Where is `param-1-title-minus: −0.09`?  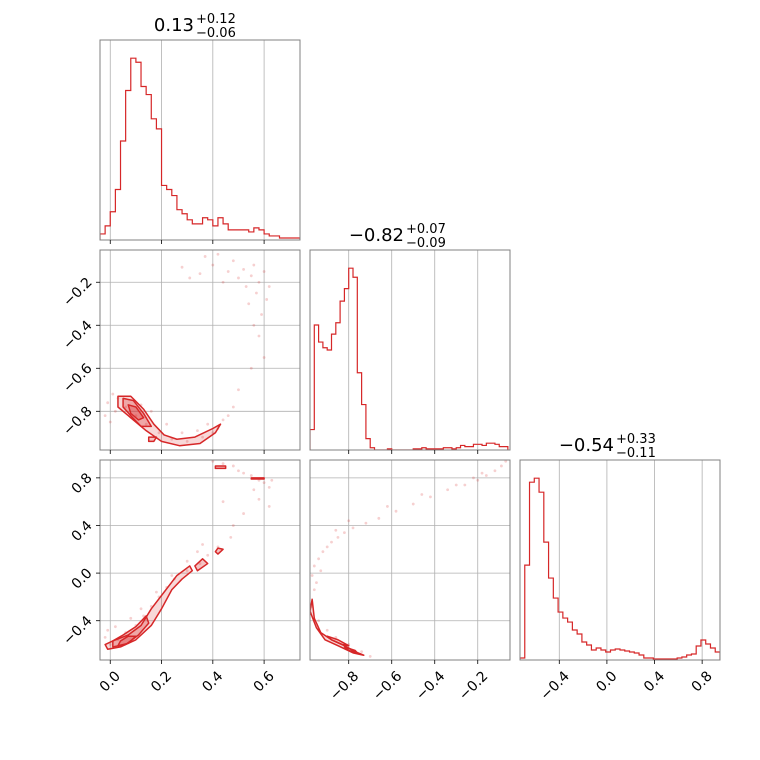
param-1-title-minus: −0.09 is located at coordinates (426, 243).